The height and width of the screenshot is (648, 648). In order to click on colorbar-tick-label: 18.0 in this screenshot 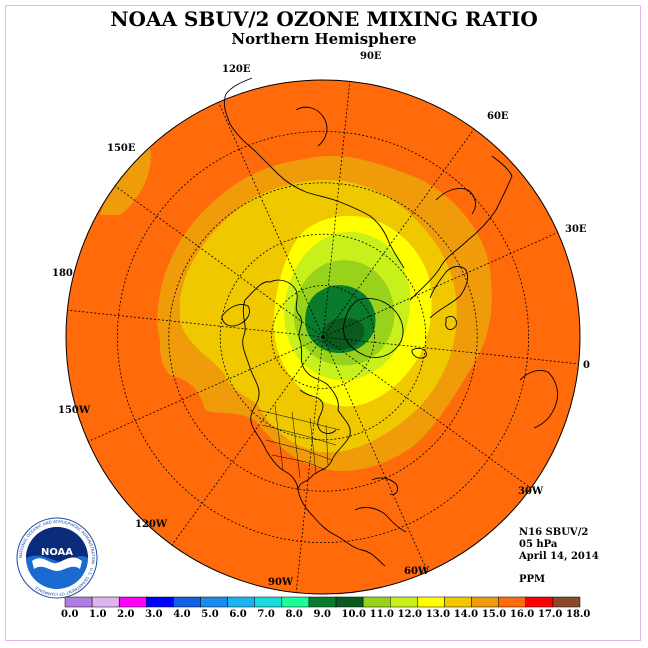, I will do `click(578, 614)`.